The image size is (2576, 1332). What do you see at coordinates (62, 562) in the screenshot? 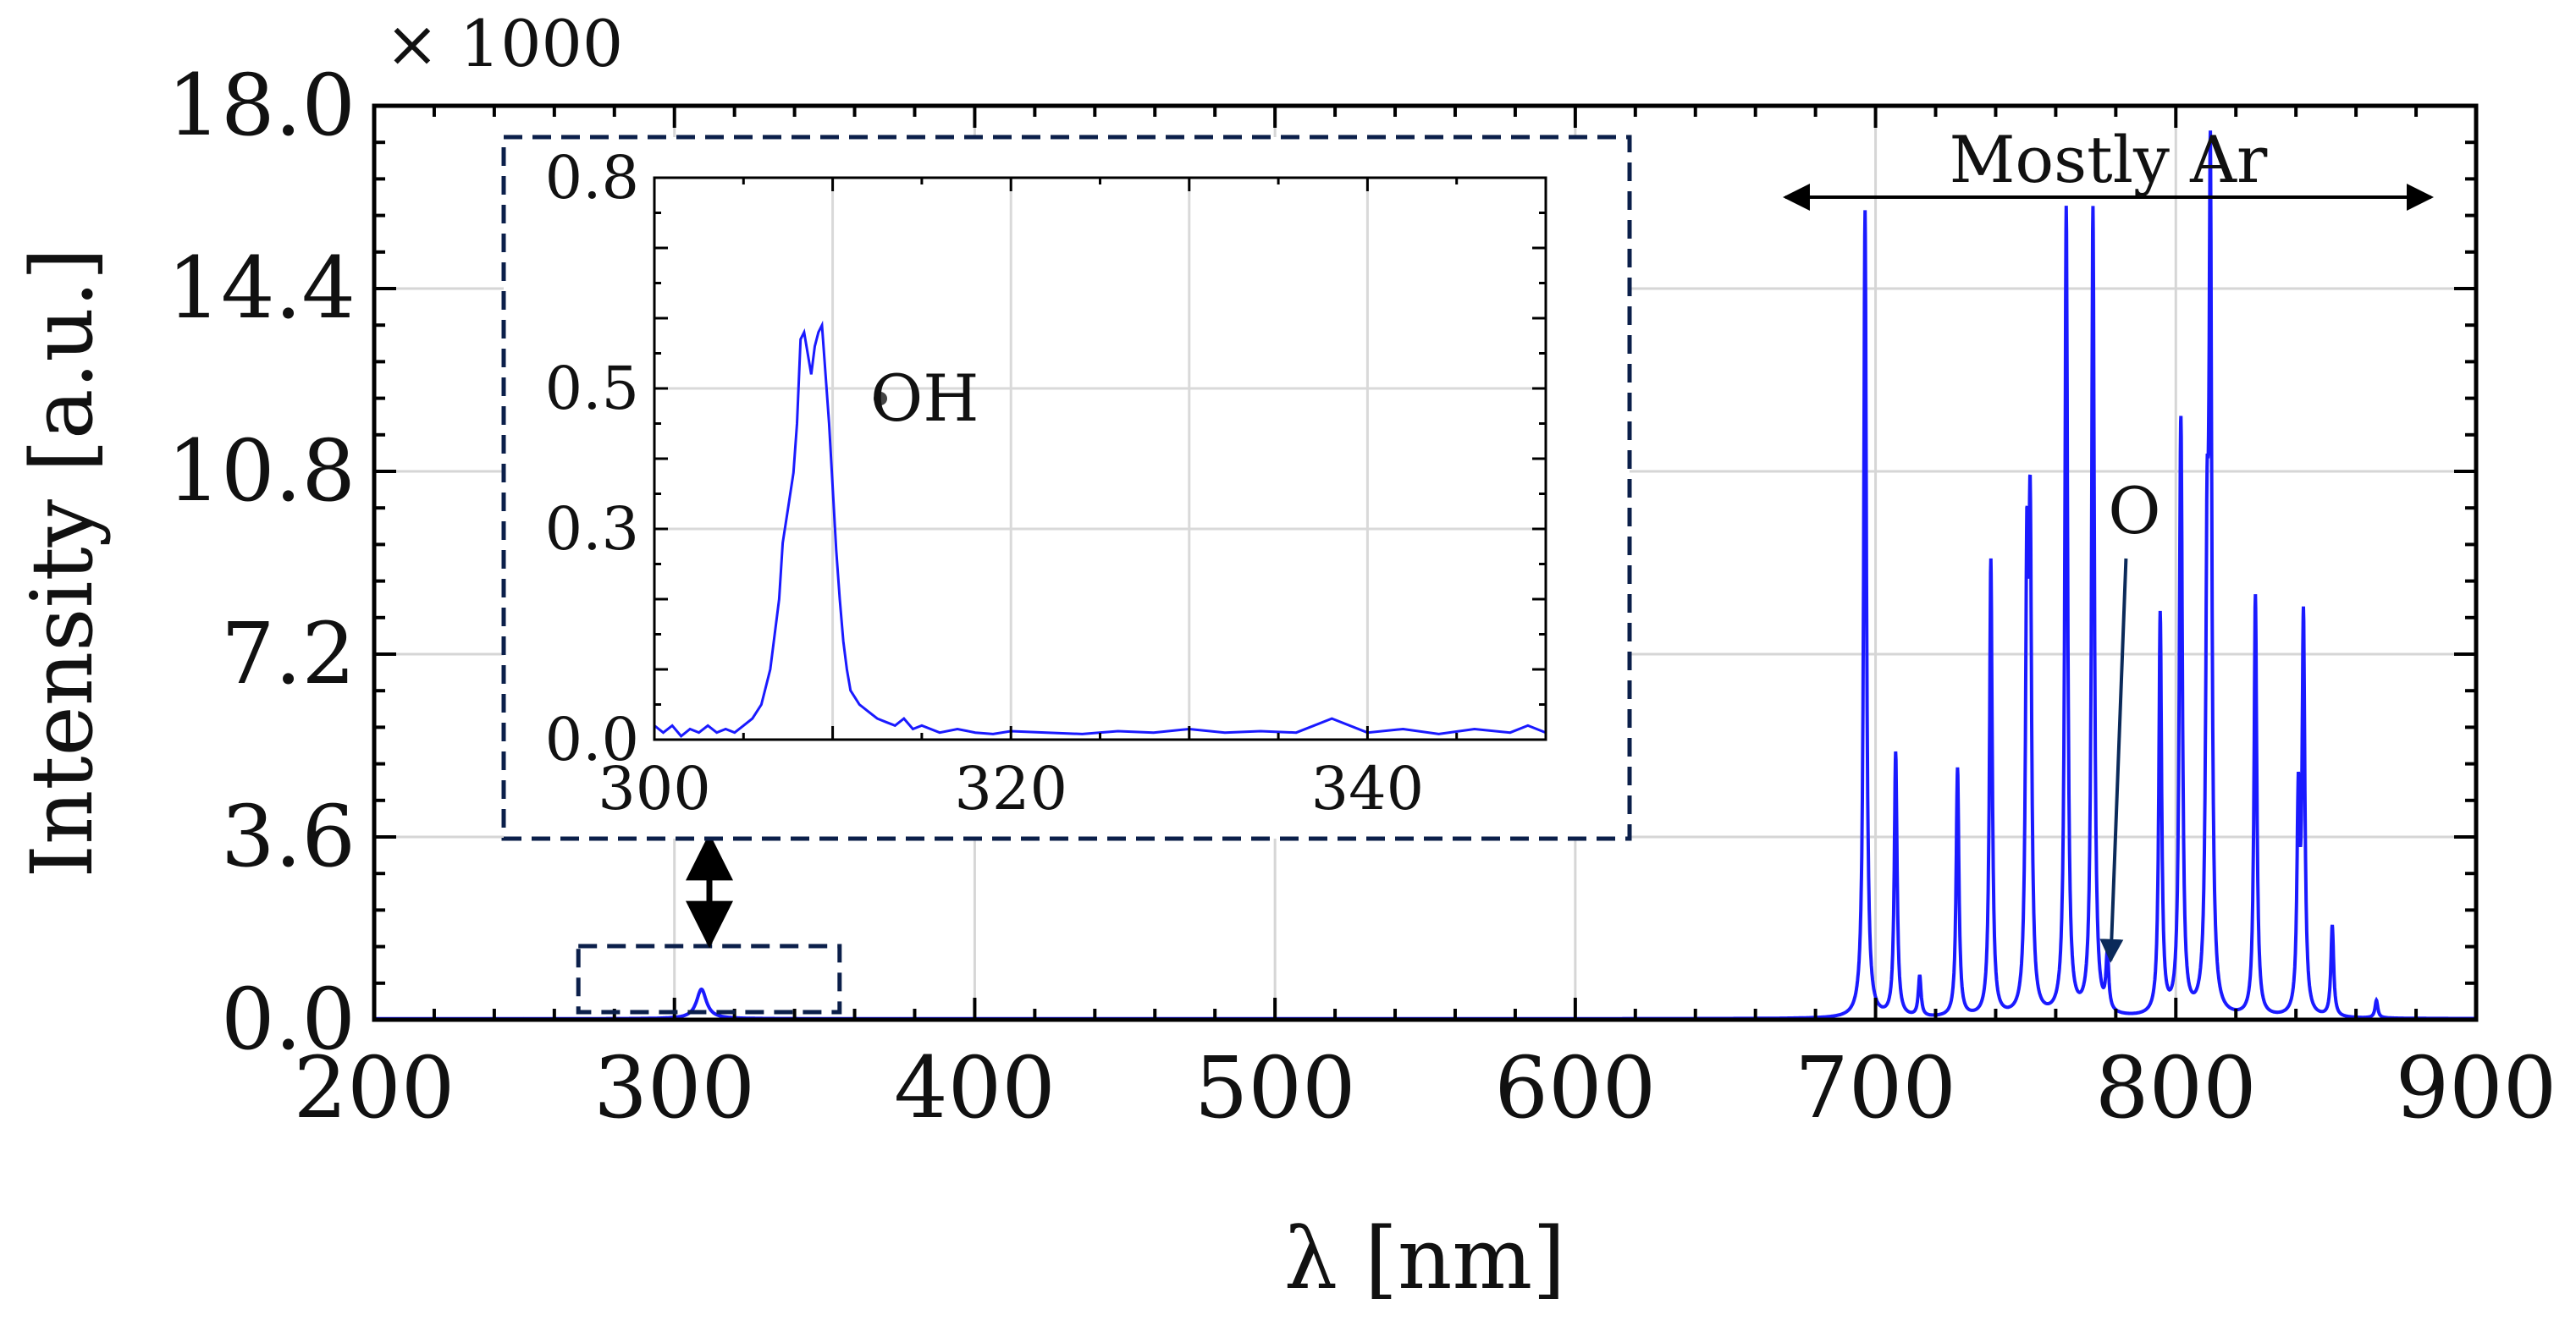
I see `y-axis-label: Intensity [a.u.]` at bounding box center [62, 562].